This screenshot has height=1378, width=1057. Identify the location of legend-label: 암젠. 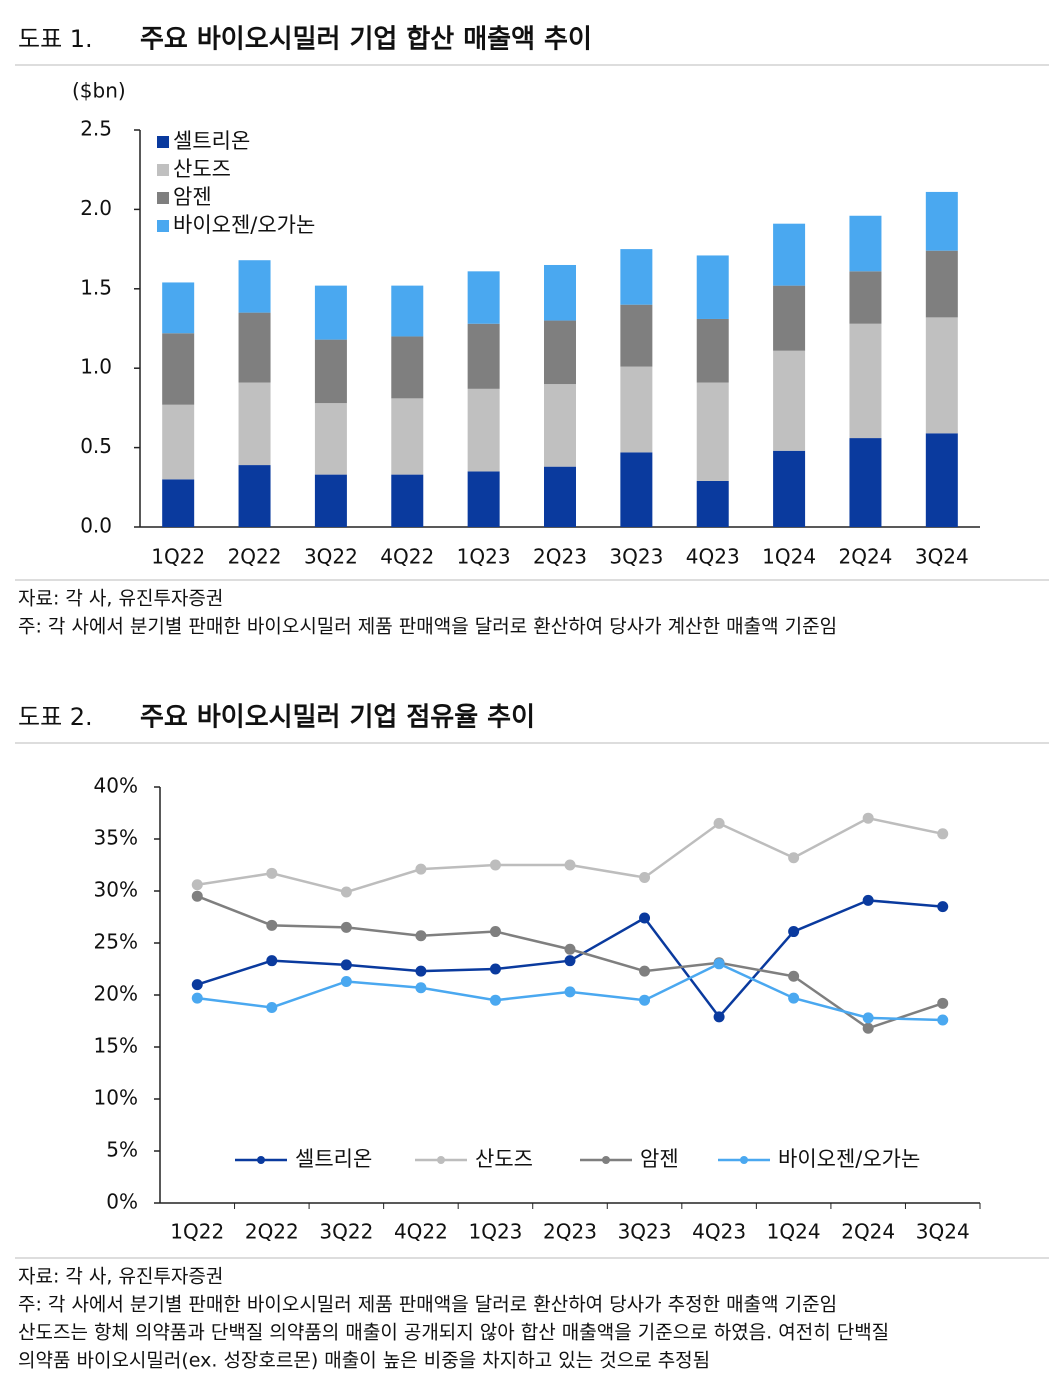
(659, 1159).